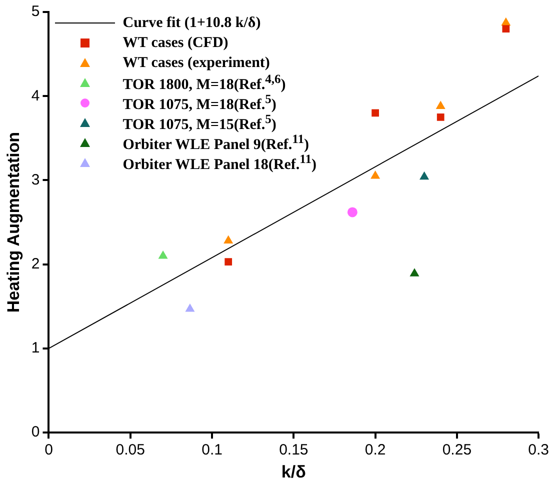 The image size is (552, 483). Describe the element at coordinates (13, 222) in the screenshot. I see `y-axis-title: Heating Augmentation` at that location.